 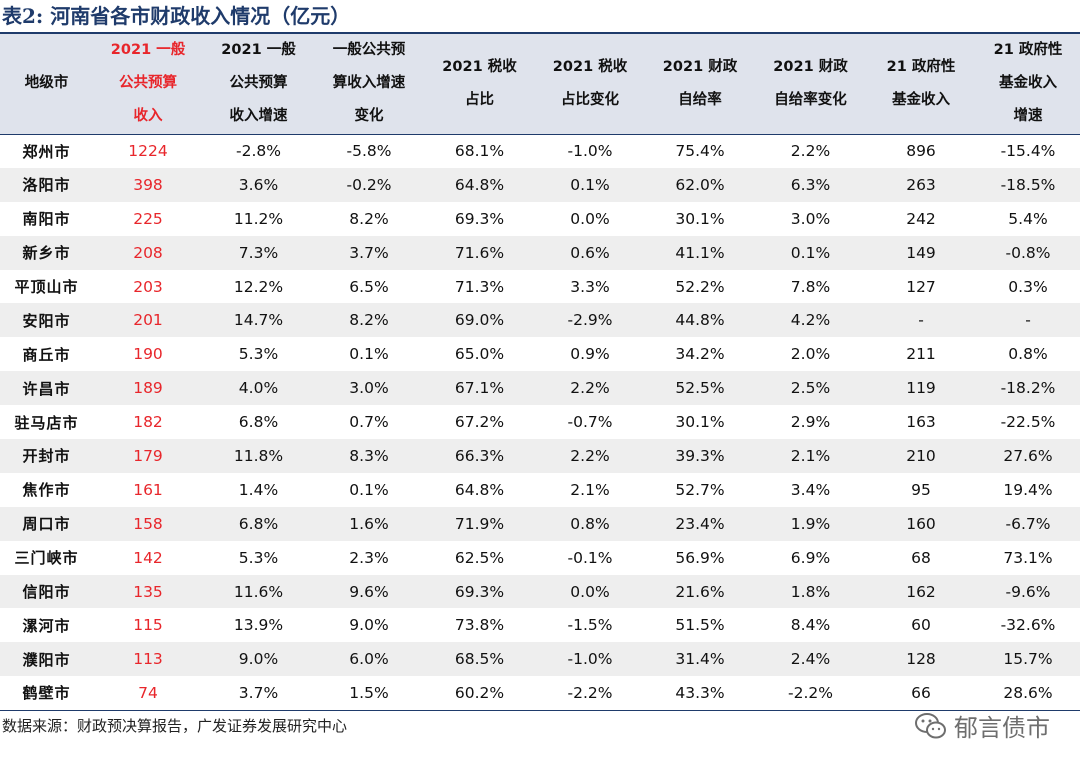 I want to click on table-cell: 56.9%, so click(x=700, y=557).